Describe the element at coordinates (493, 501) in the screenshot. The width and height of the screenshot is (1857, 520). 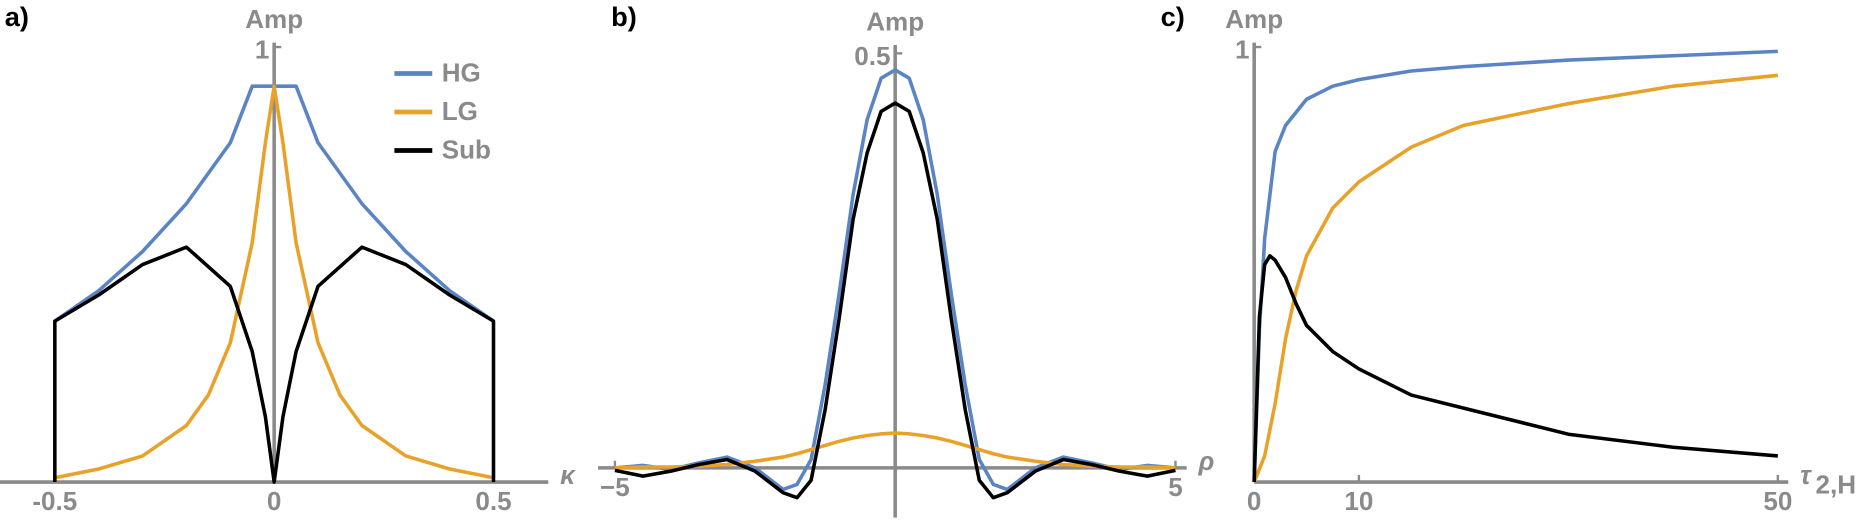
I see `x-tick-label: 0.5` at that location.